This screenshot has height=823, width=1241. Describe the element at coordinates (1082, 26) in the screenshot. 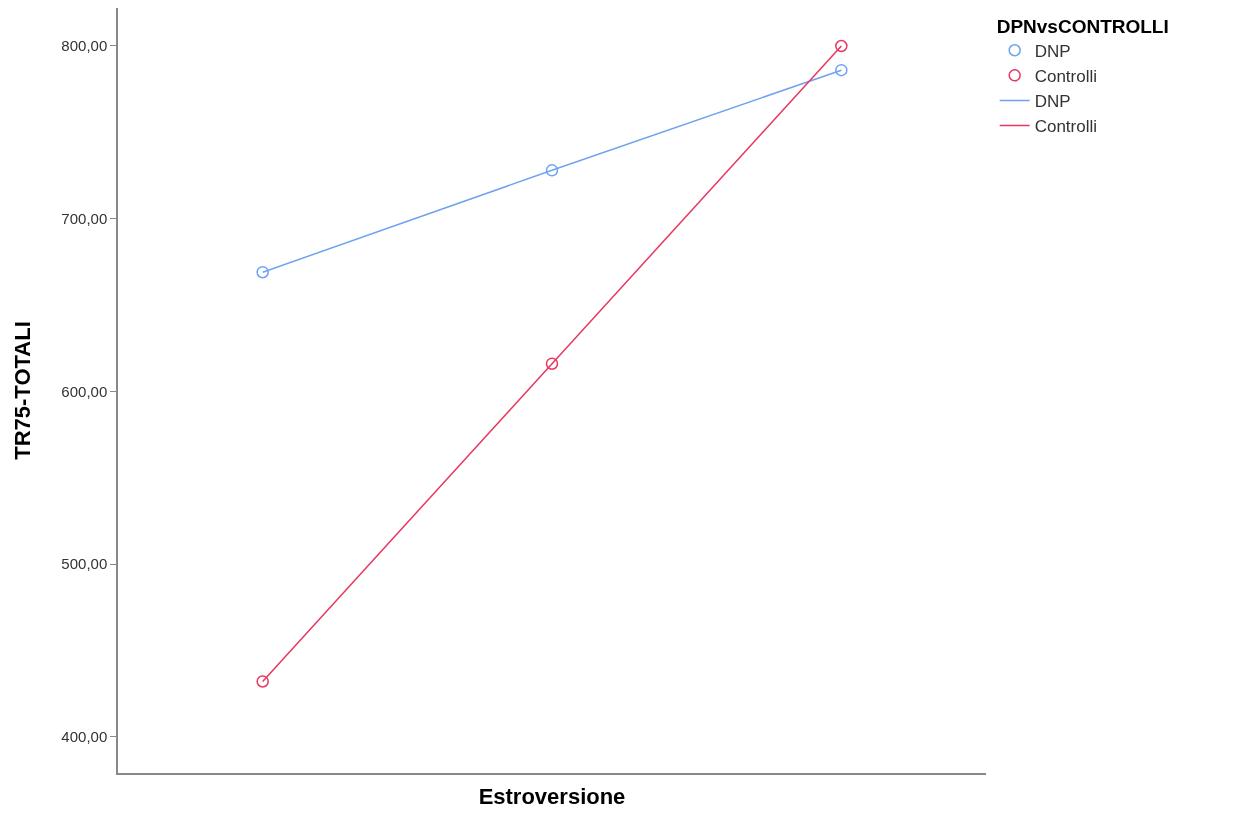

I see `legend-title: DPNvsCONTROLLI` at that location.